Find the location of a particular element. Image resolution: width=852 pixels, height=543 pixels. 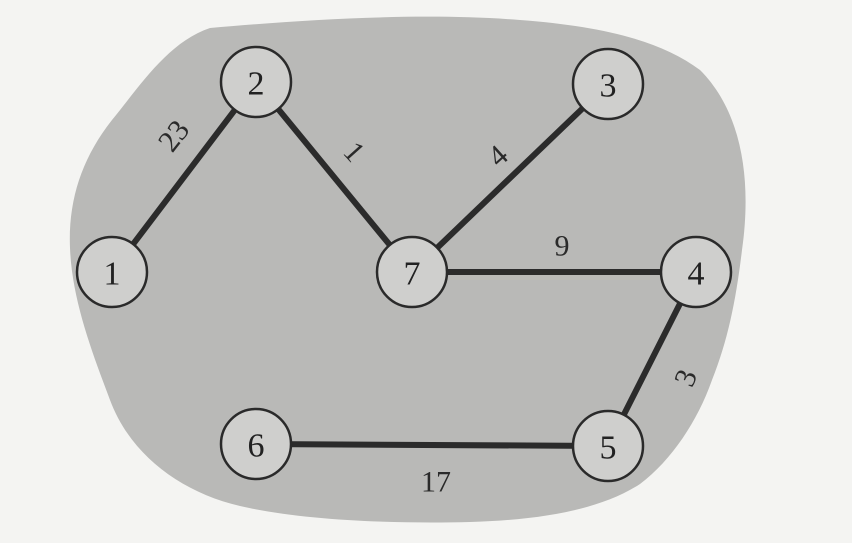

edge-7-4: 9 is located at coordinates (554, 252).